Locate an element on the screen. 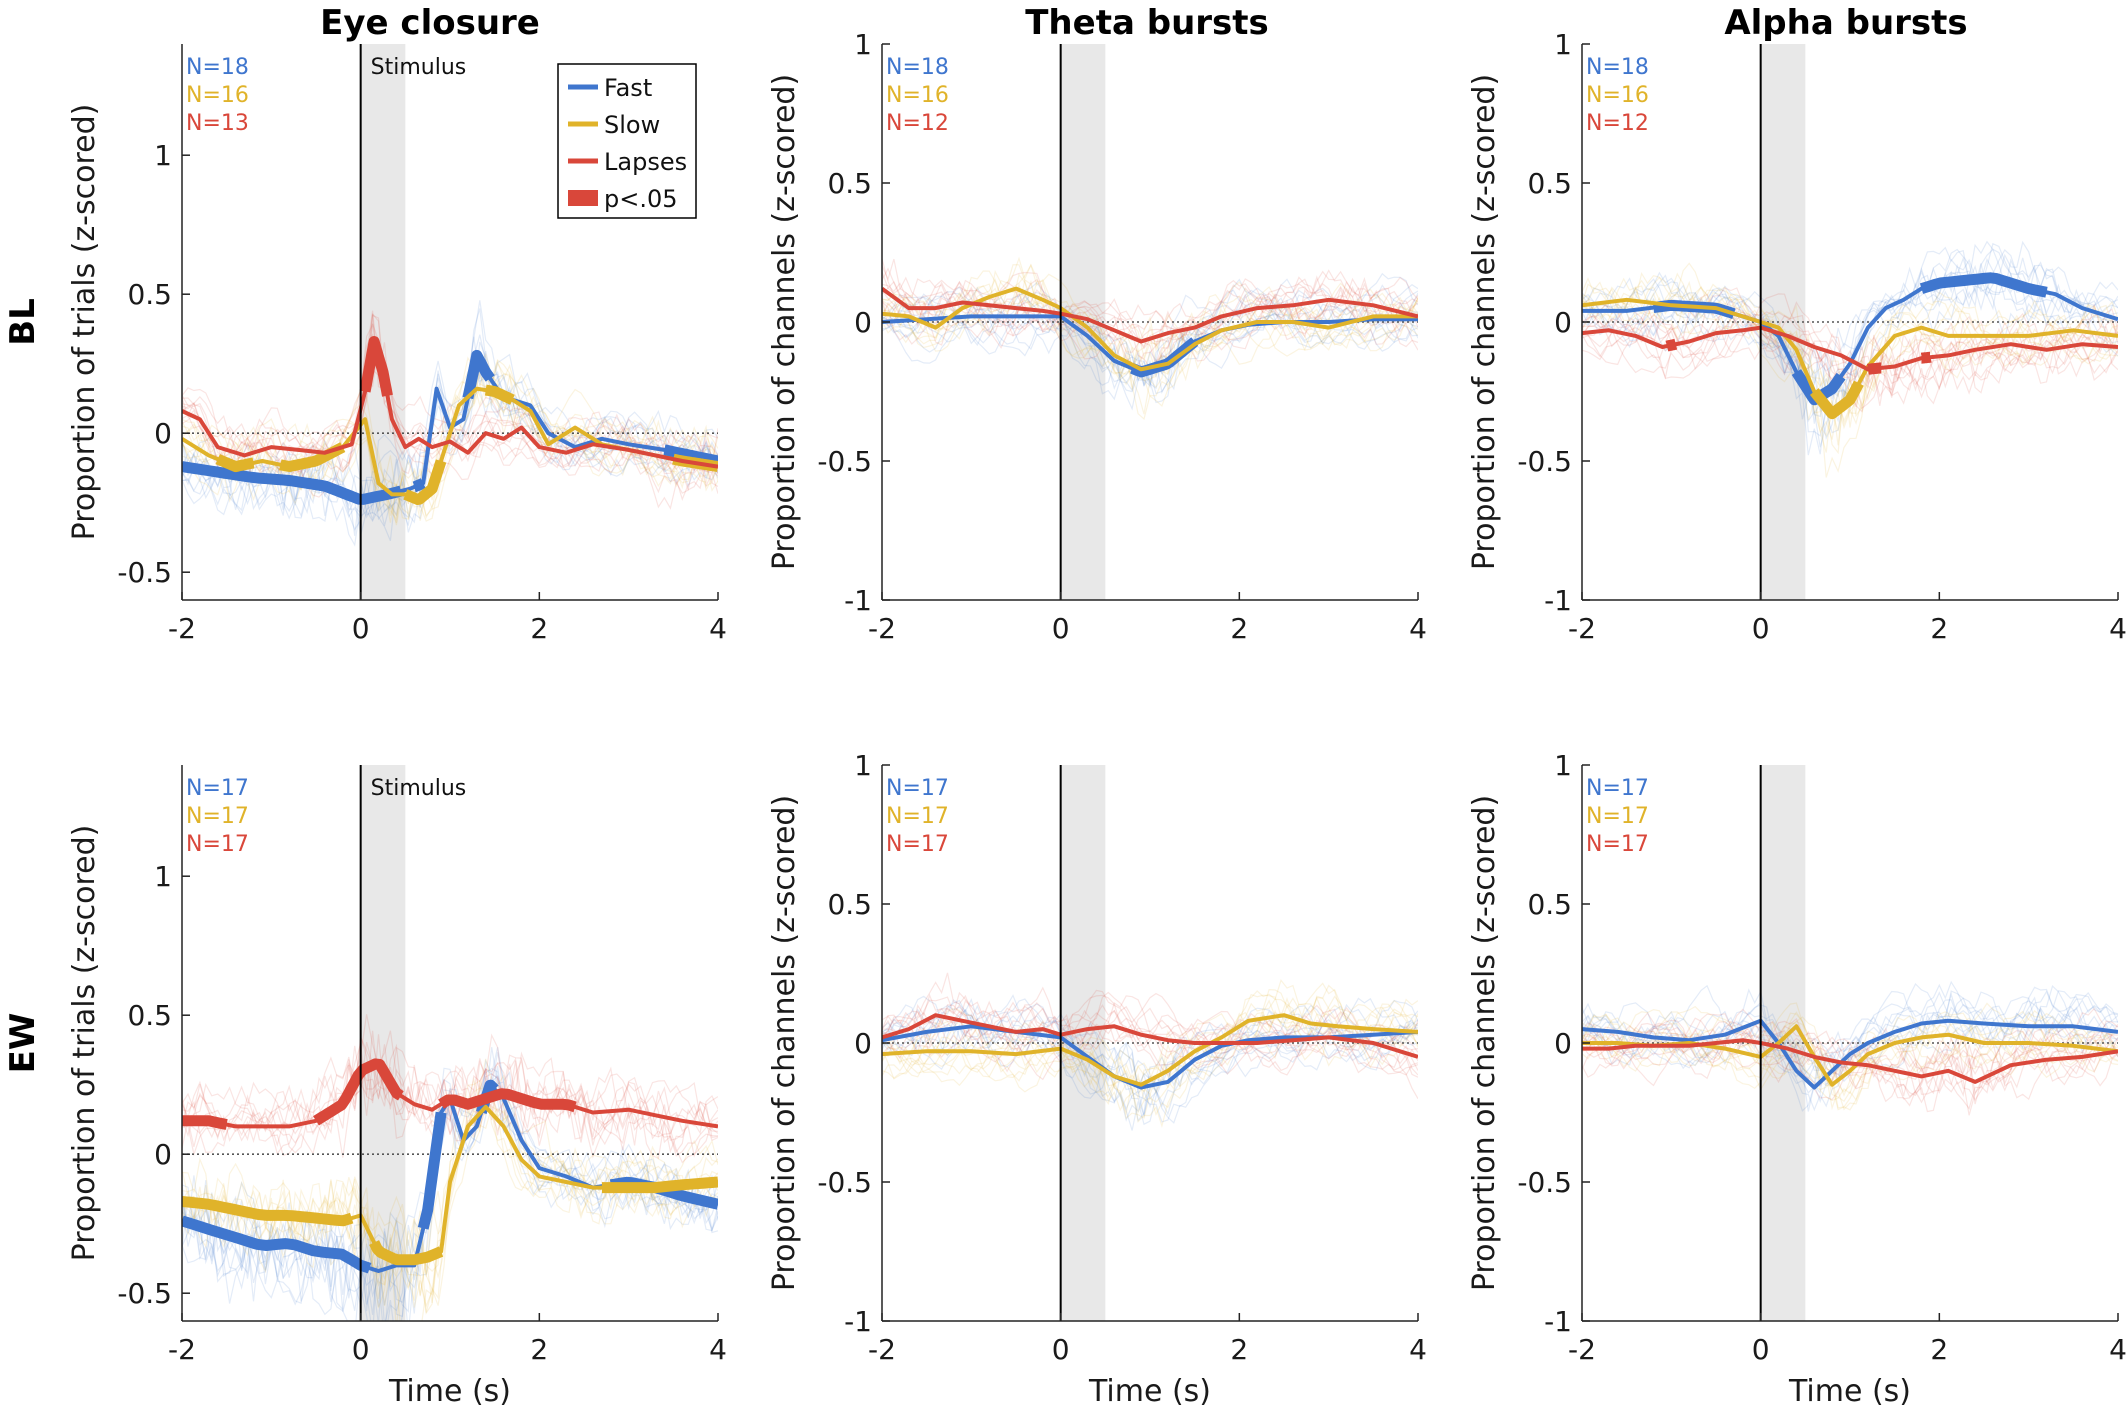 This screenshot has height=1425, width=2128. legend-label-fast: Fast is located at coordinates (628, 88).